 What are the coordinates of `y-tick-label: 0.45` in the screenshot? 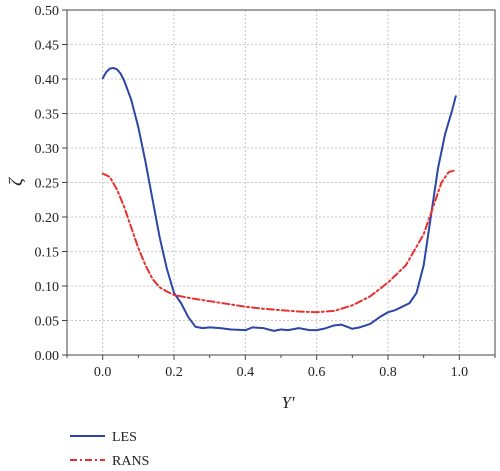 It's located at (47, 46).